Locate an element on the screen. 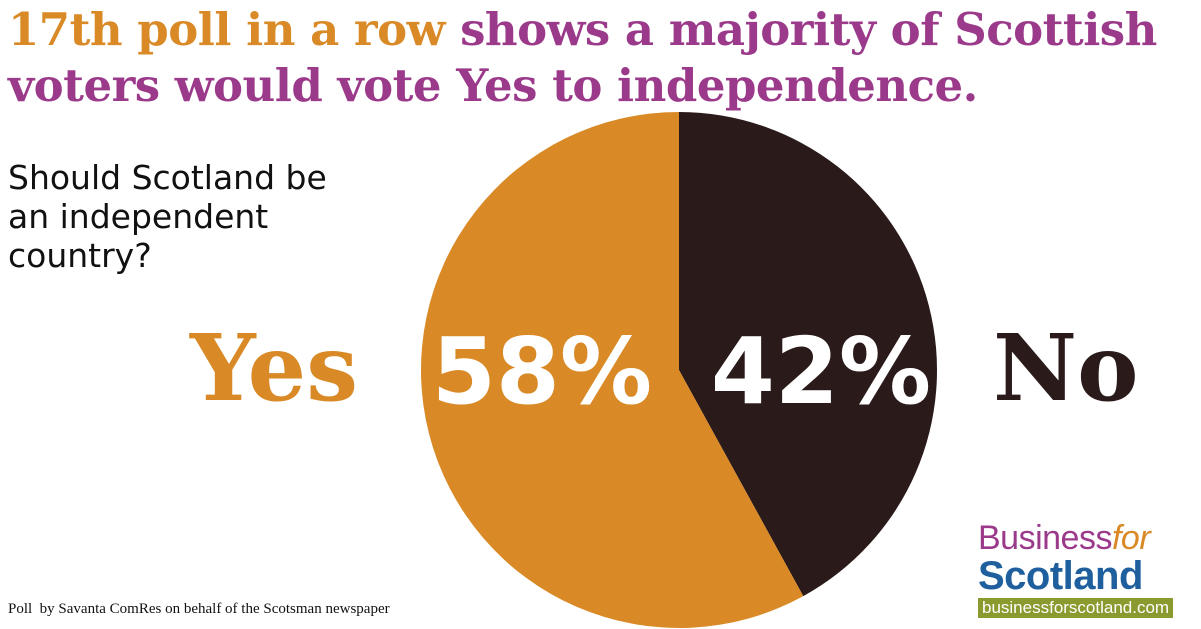 The height and width of the screenshot is (629, 1201). headline-highlight: 17th poll in a row is located at coordinates (226, 29).